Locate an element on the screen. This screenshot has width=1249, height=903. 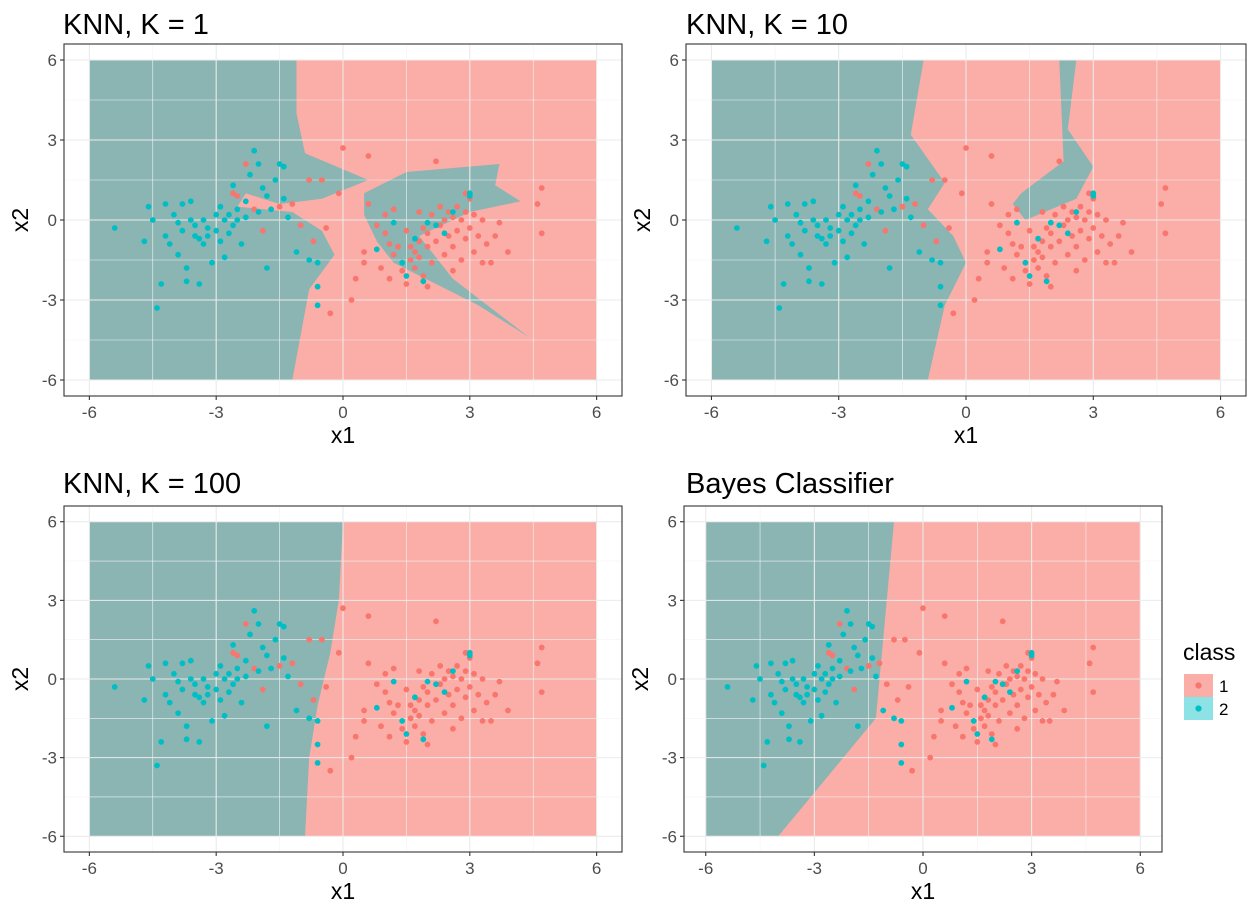
panel-title: Bayes Classifier is located at coordinates (790, 484).